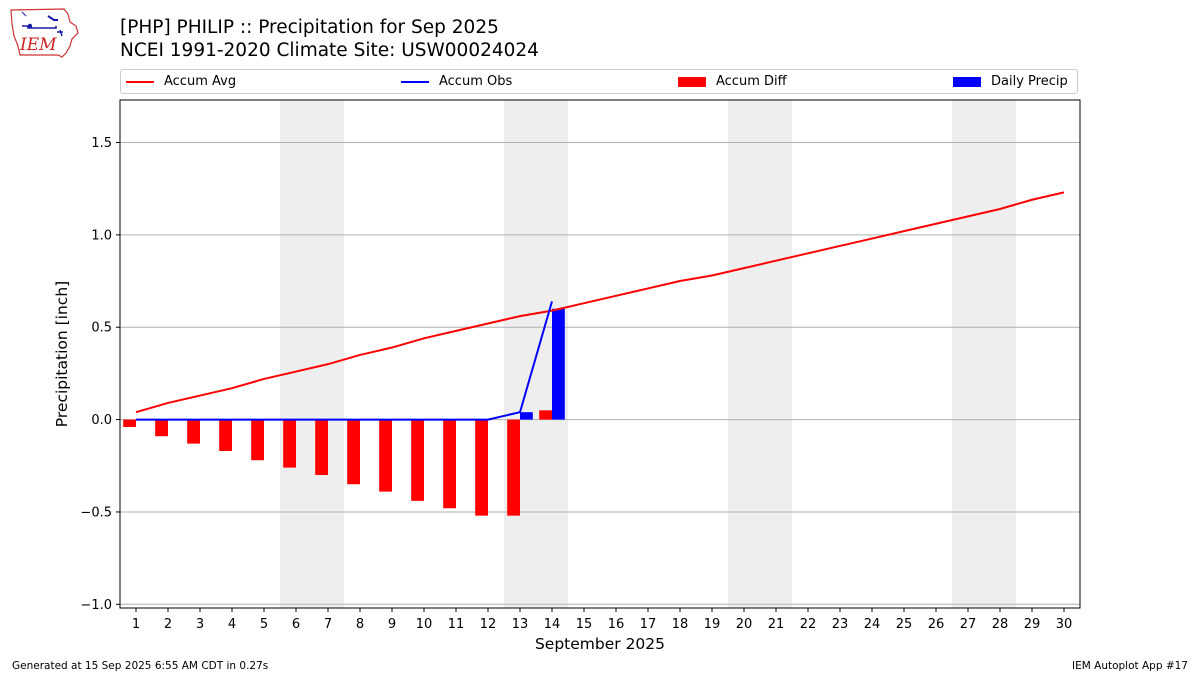 This screenshot has height=675, width=1200. What do you see at coordinates (62, 354) in the screenshot?
I see `y-axis-label: Precipitation [inch]` at bounding box center [62, 354].